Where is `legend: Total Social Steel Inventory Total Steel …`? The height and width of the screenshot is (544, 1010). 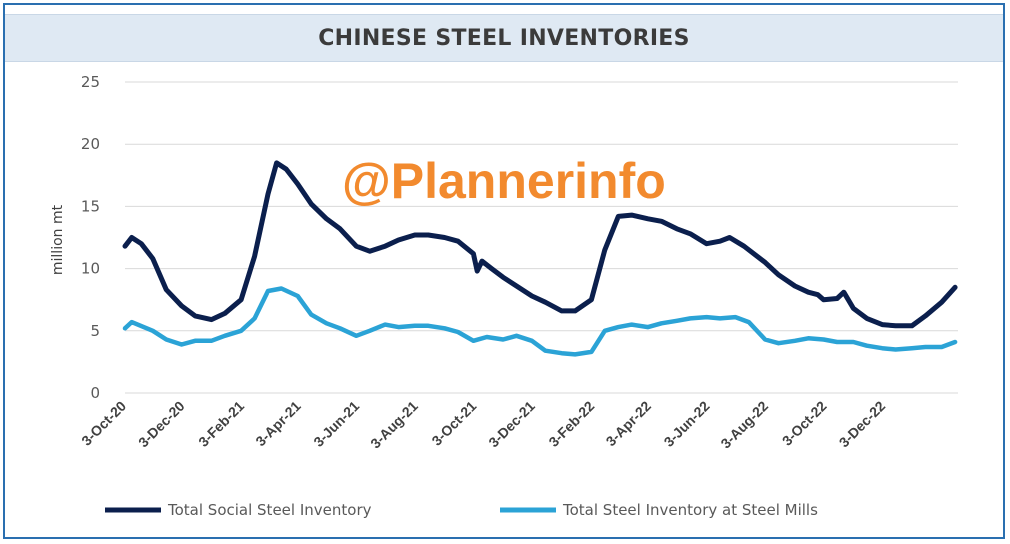
legend: Total Social Steel Inventory Total Steel … is located at coordinates (461, 510).